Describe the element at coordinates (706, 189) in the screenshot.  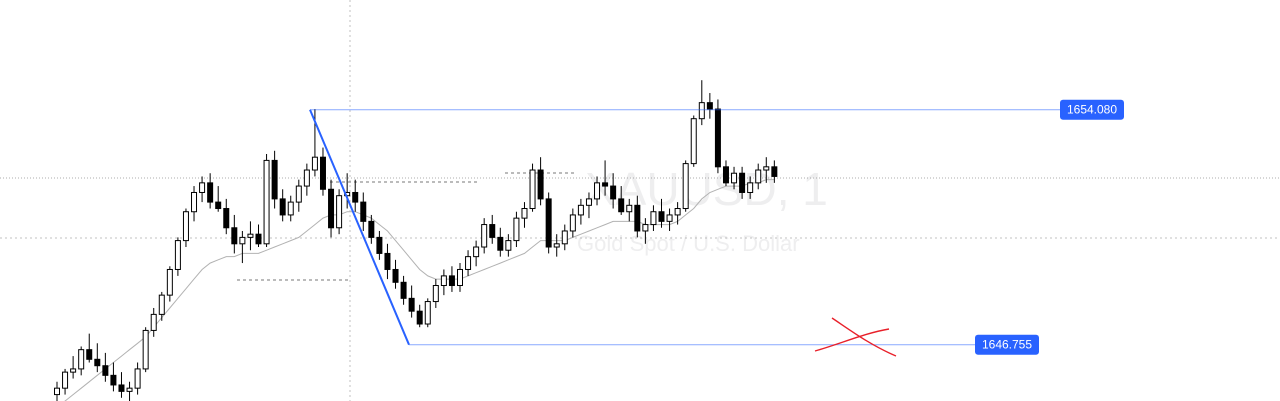
I see `watermark-symbol: XAUUSD, 1` at that location.